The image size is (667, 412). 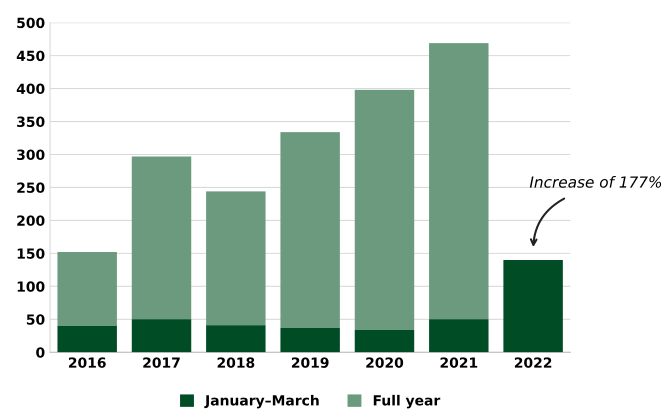 I want to click on y-tick-label: 100, so click(x=31, y=286).